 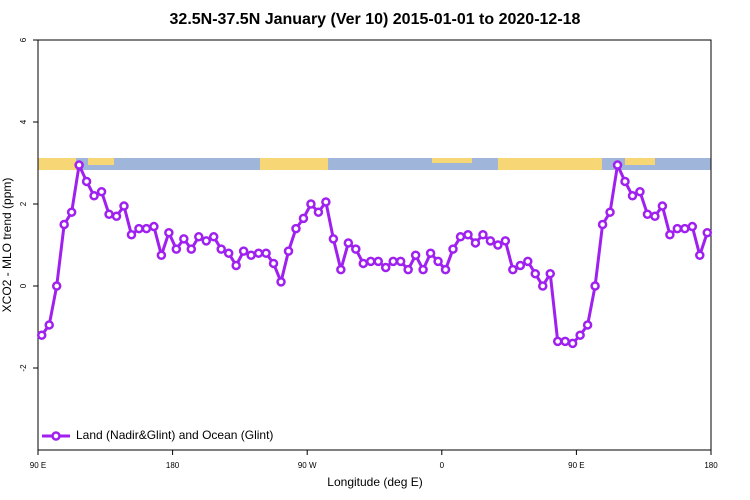 What do you see at coordinates (23, 39) in the screenshot?
I see `y-tick-label: 6` at bounding box center [23, 39].